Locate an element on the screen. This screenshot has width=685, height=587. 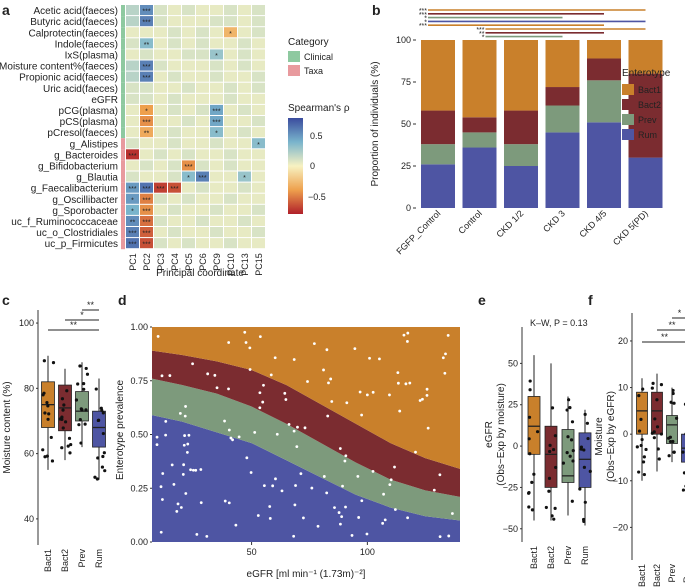
panel-label-d: d is located at coordinates (122, 300).